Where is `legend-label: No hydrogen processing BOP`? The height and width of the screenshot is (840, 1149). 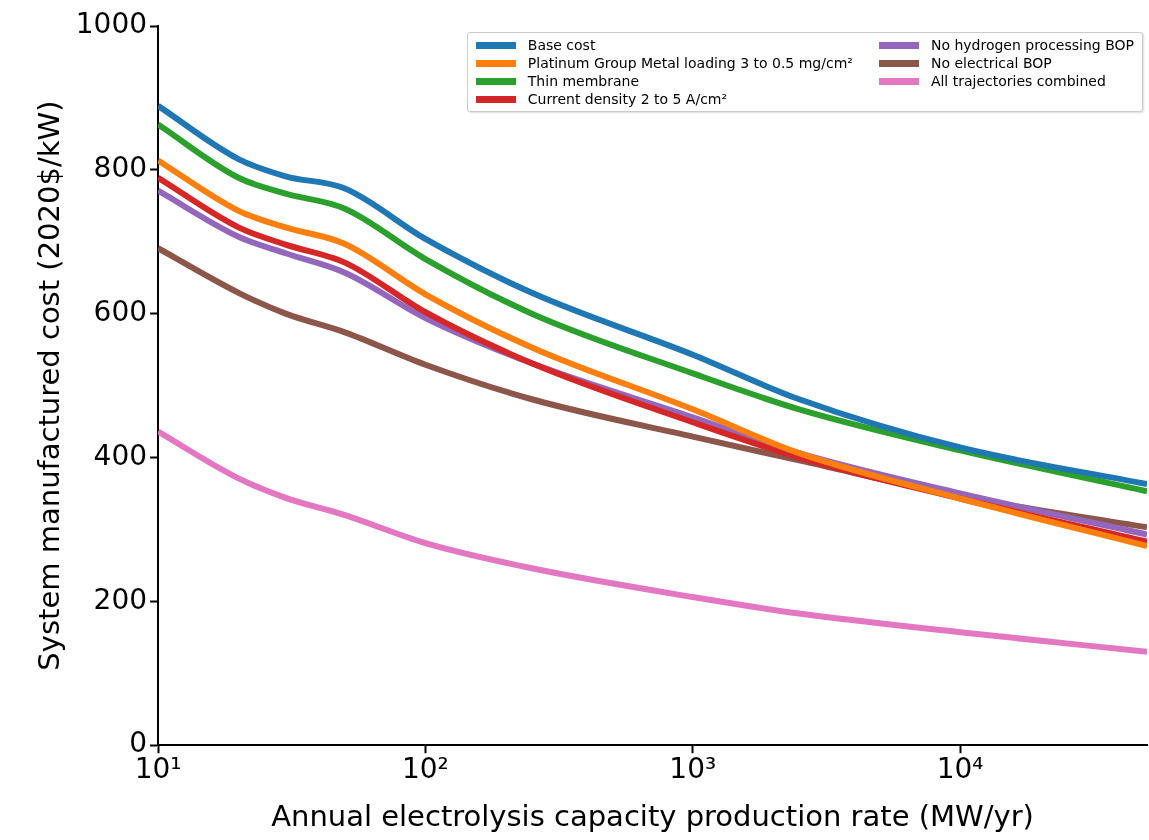
legend-label: No hydrogen processing BOP is located at coordinates (1032, 45).